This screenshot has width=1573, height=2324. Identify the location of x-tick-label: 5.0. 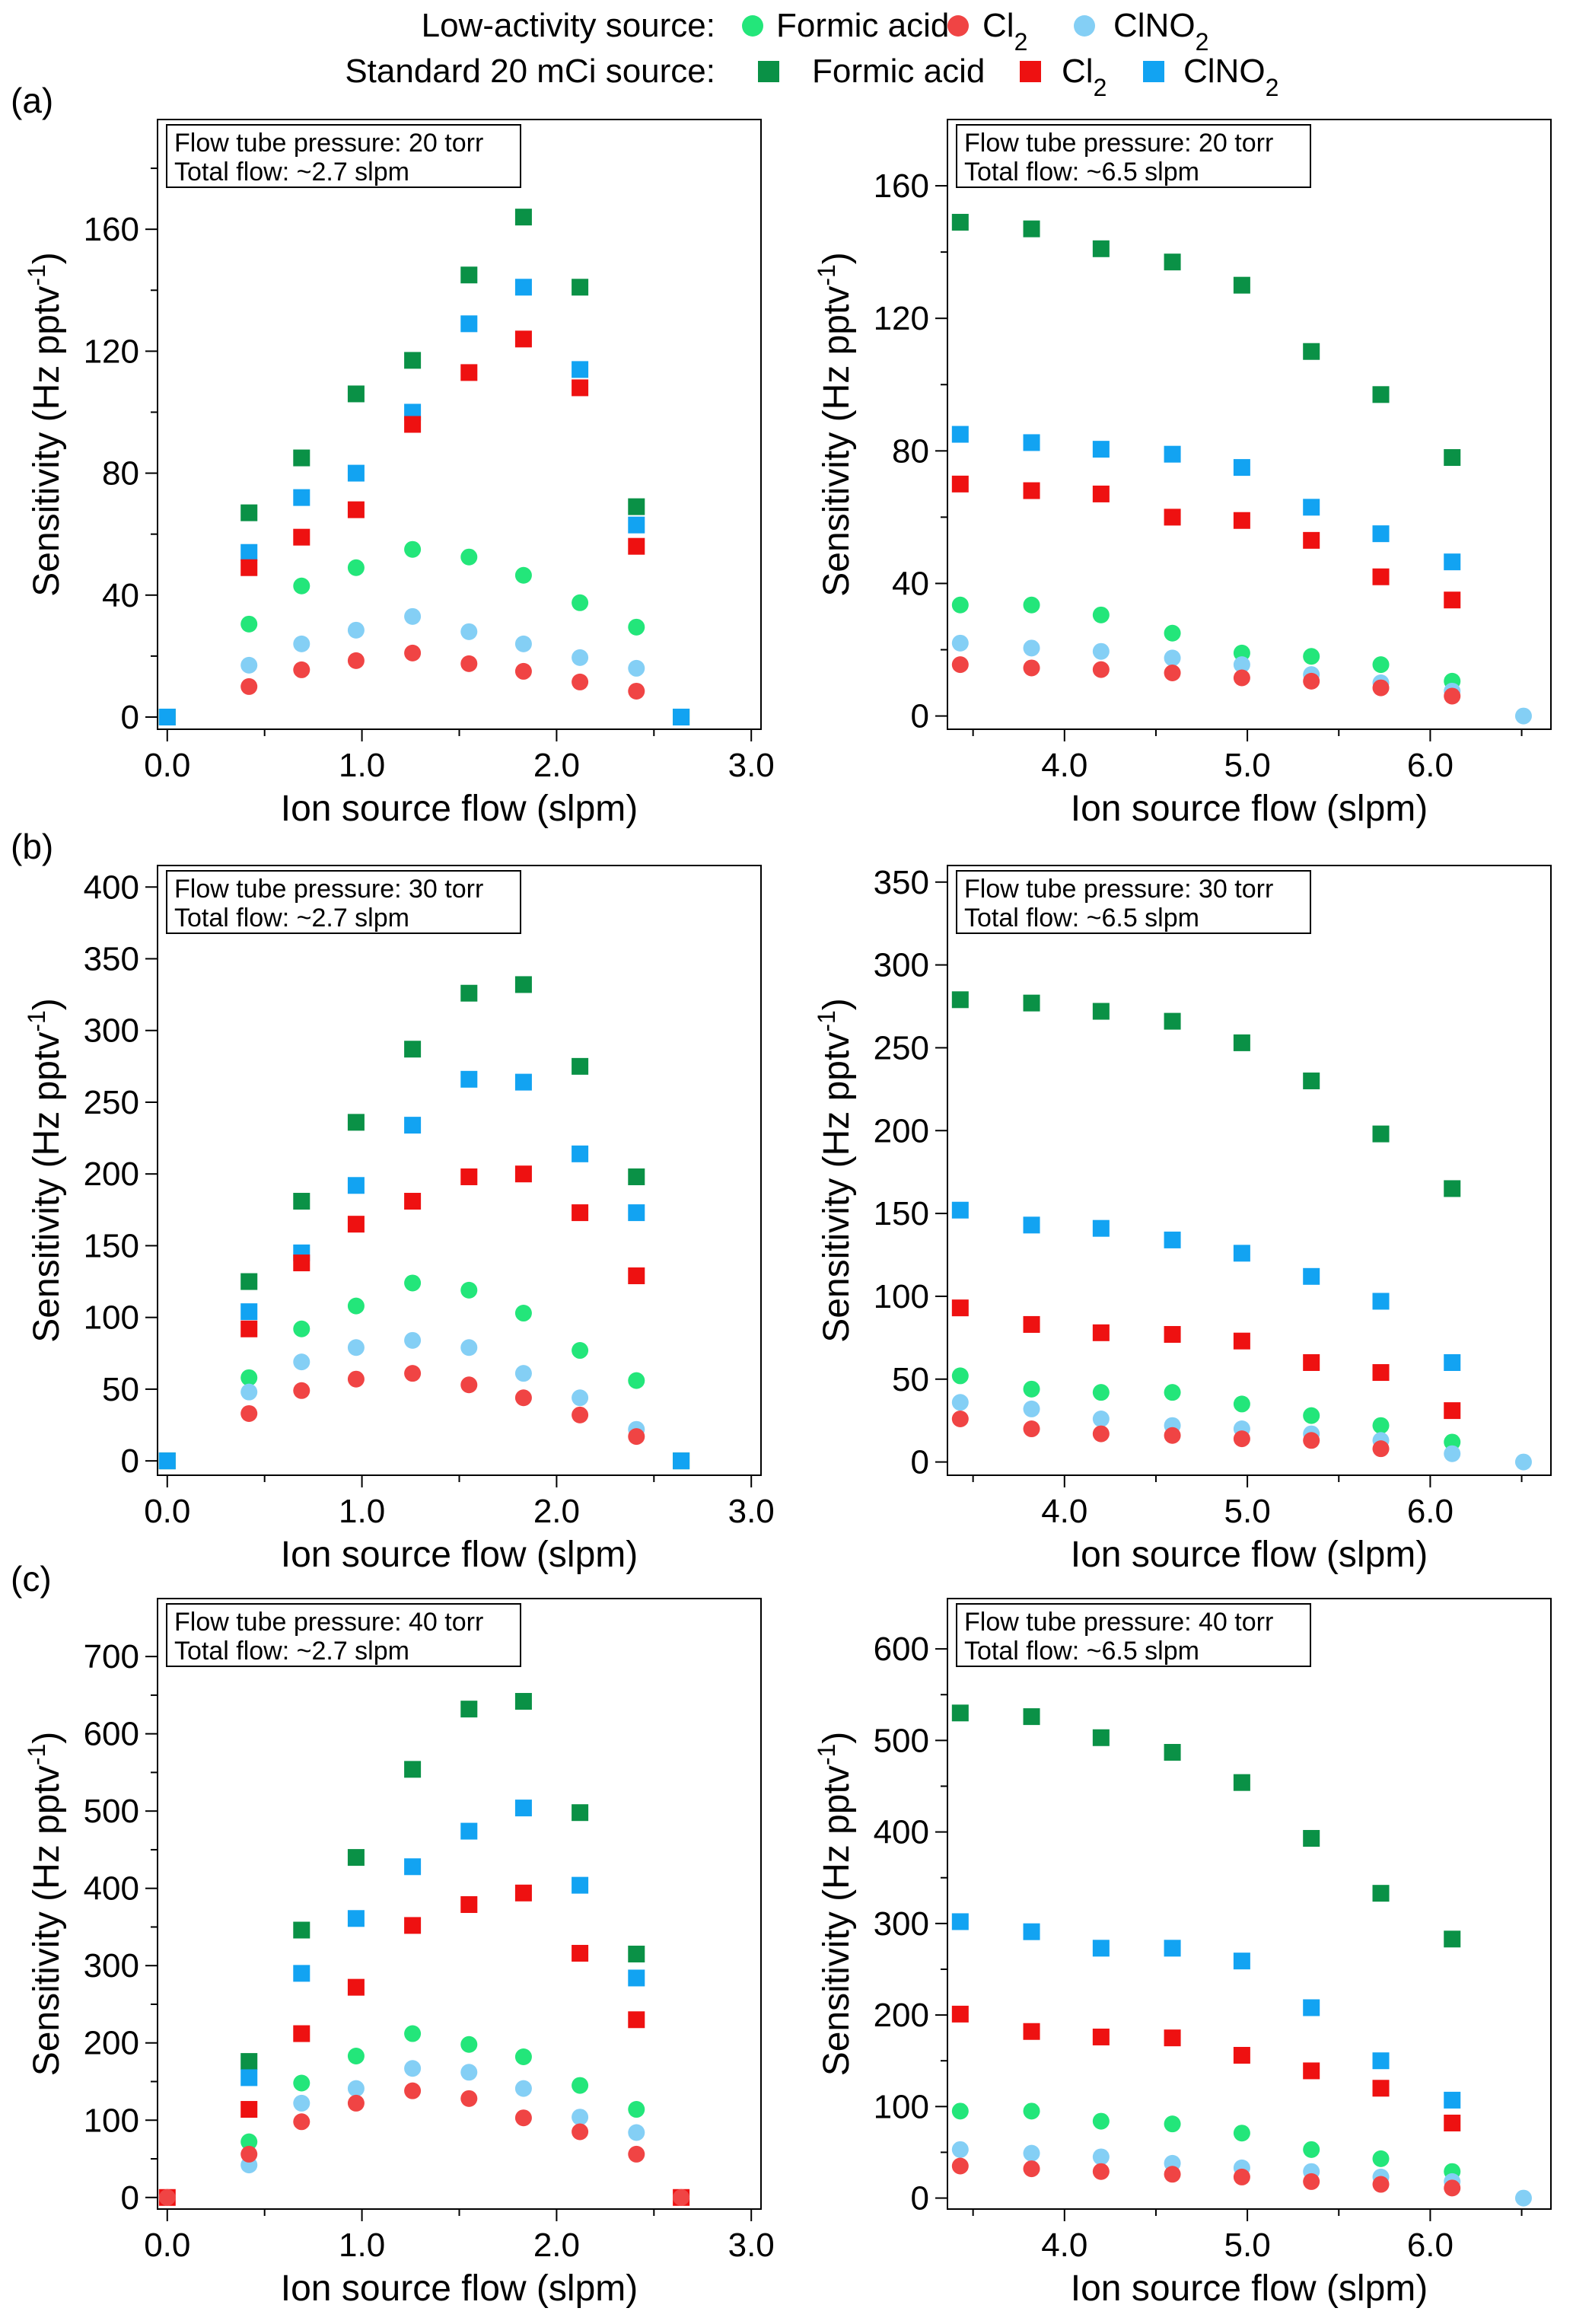
(1248, 765).